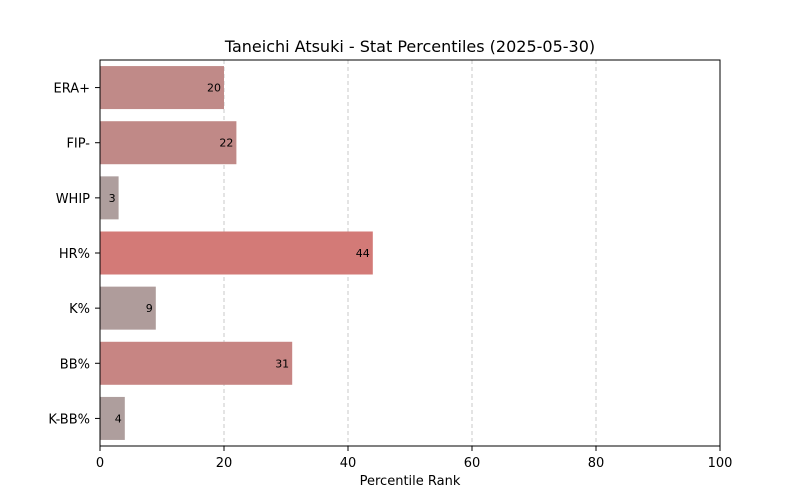  What do you see at coordinates (79, 309) in the screenshot?
I see `y-tick-label-k-: K%` at bounding box center [79, 309].